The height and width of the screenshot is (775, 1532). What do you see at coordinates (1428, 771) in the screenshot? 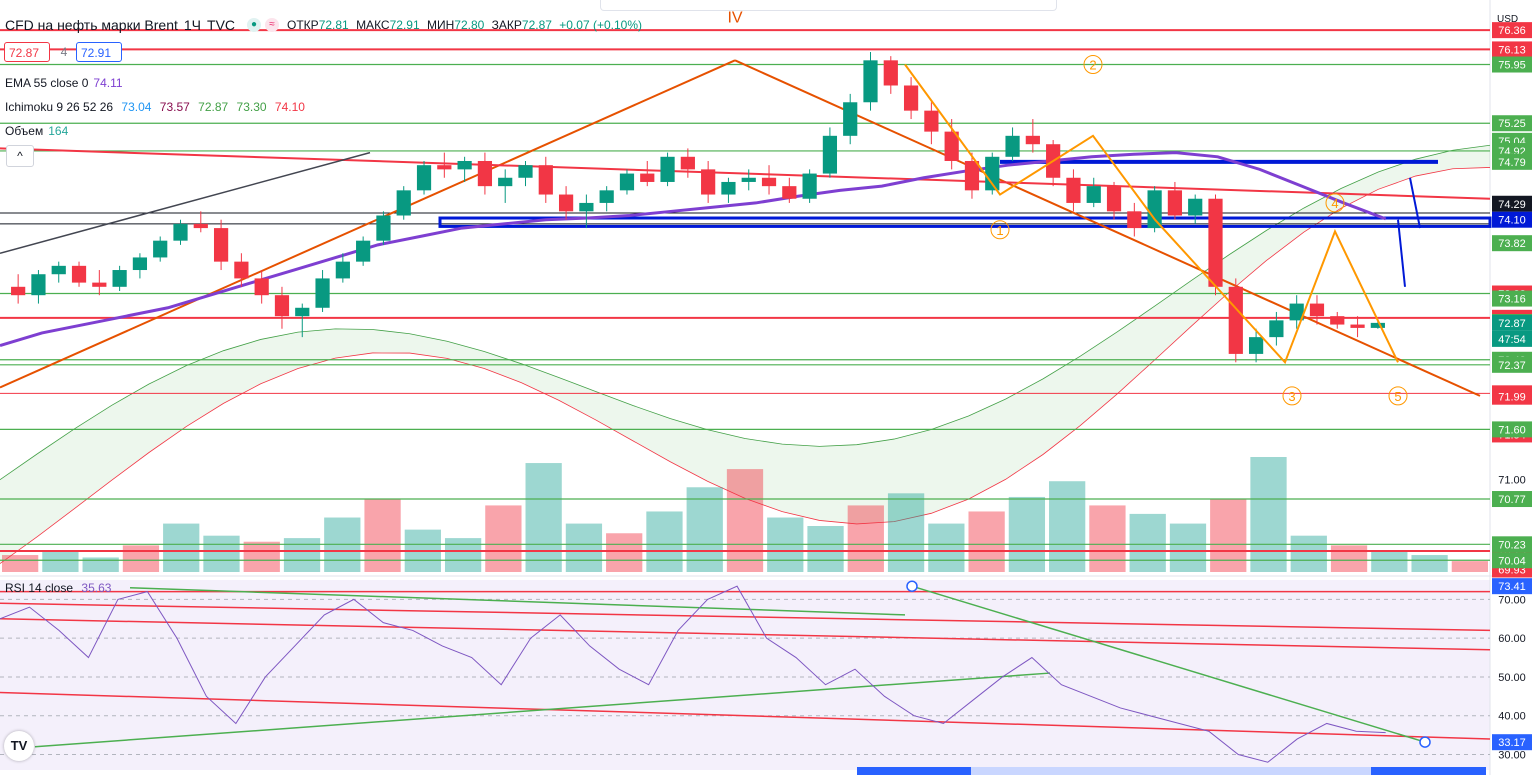
I see `time-axis-selection` at bounding box center [1428, 771].